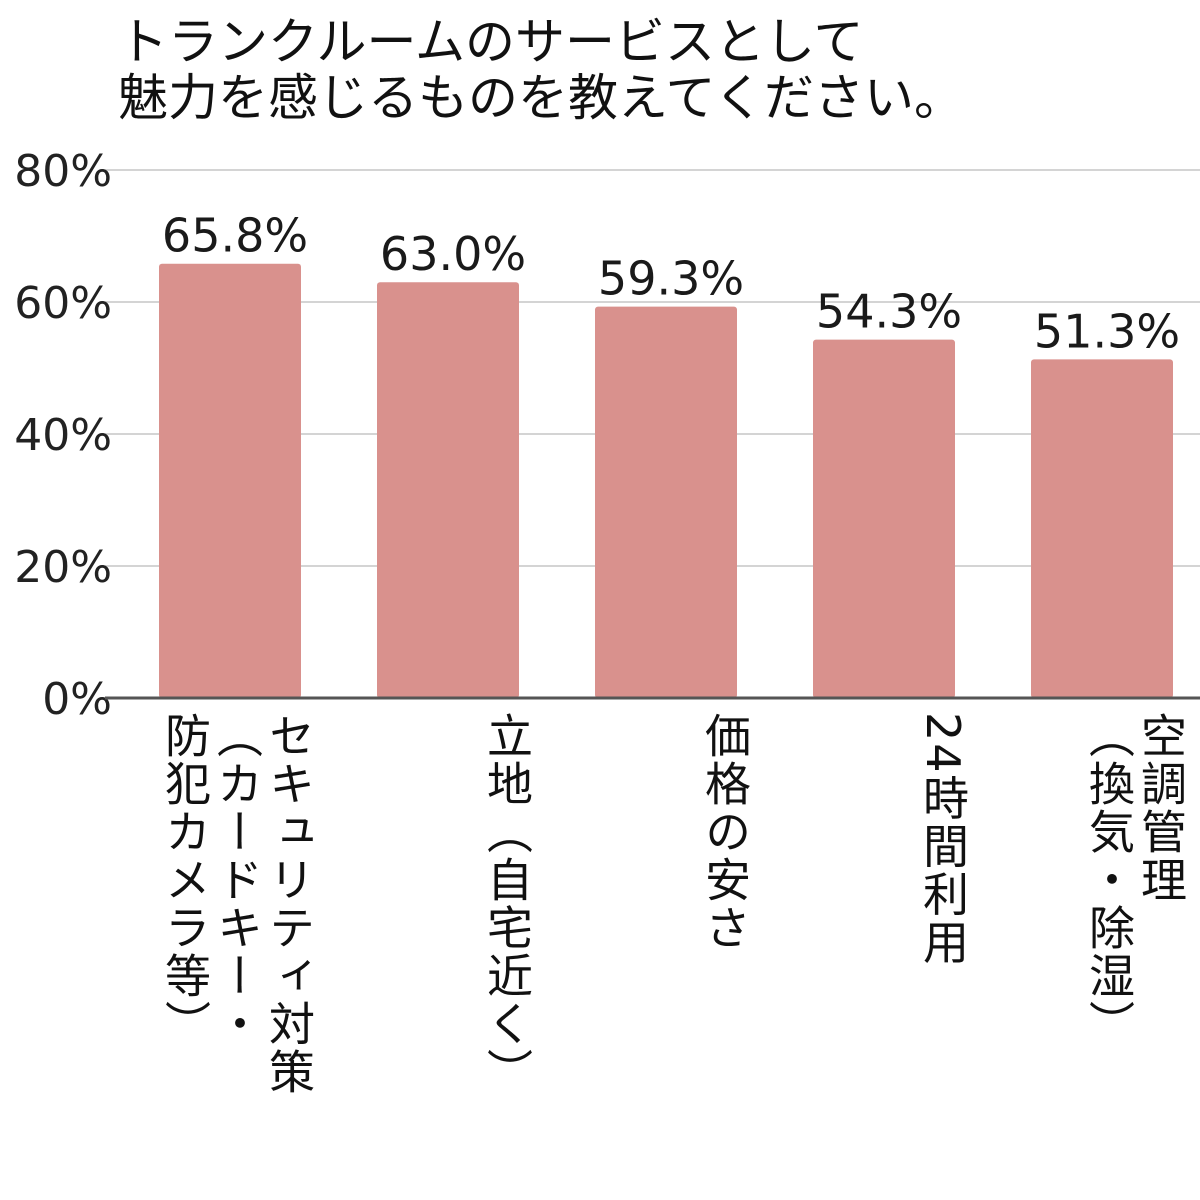  I want to click on category-label-line: 価格の安さ, so click(725, 832).